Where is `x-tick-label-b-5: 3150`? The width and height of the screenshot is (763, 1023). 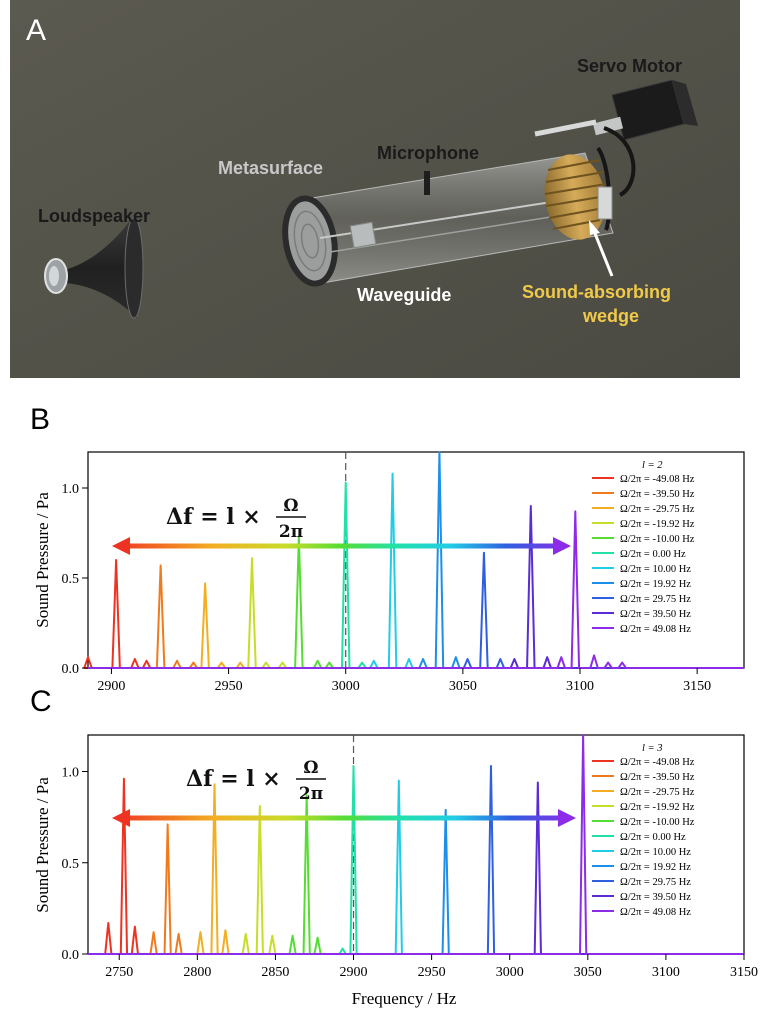 x-tick-label-b-5: 3150 is located at coordinates (697, 686).